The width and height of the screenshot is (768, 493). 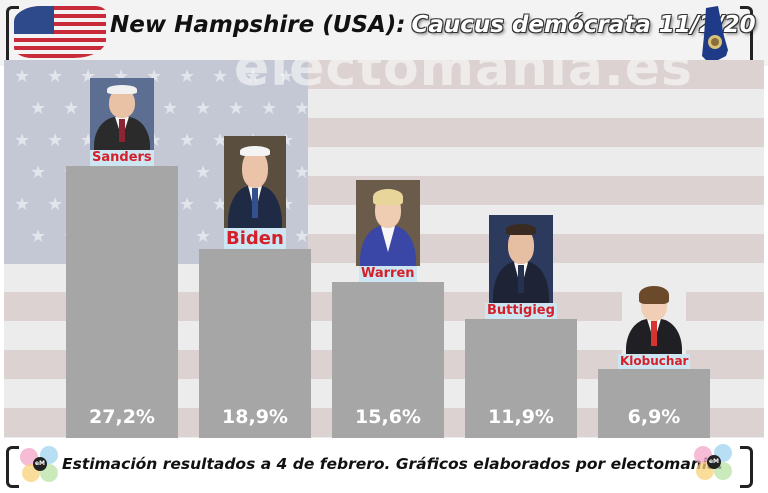 What do you see at coordinates (715, 35) in the screenshot?
I see `new-hampshire-flag-icon` at bounding box center [715, 35].